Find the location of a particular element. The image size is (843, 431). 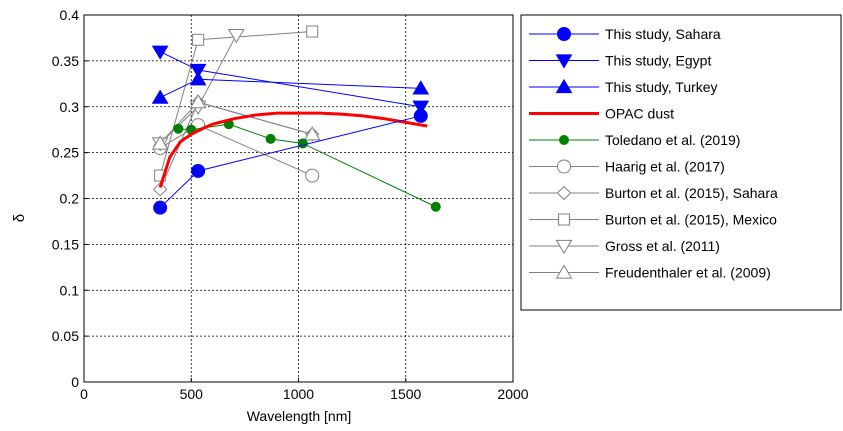

legend-item: Freudenthaler et al. (2009) is located at coordinates (650, 272).